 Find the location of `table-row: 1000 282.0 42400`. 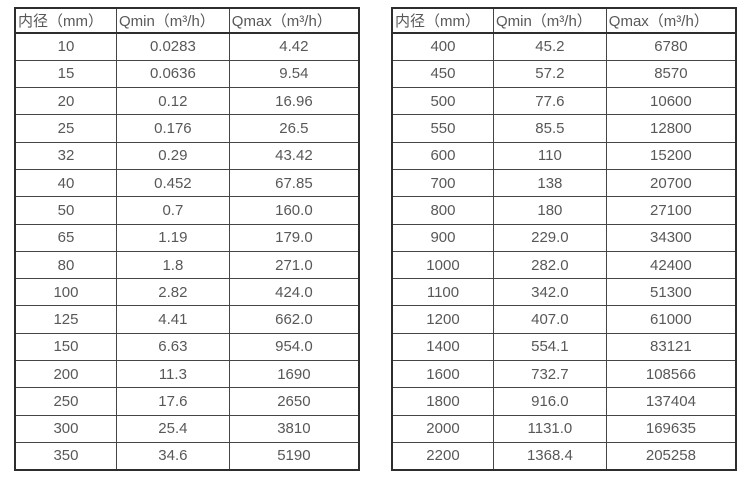

table-row: 1000 282.0 42400 is located at coordinates (564, 265).